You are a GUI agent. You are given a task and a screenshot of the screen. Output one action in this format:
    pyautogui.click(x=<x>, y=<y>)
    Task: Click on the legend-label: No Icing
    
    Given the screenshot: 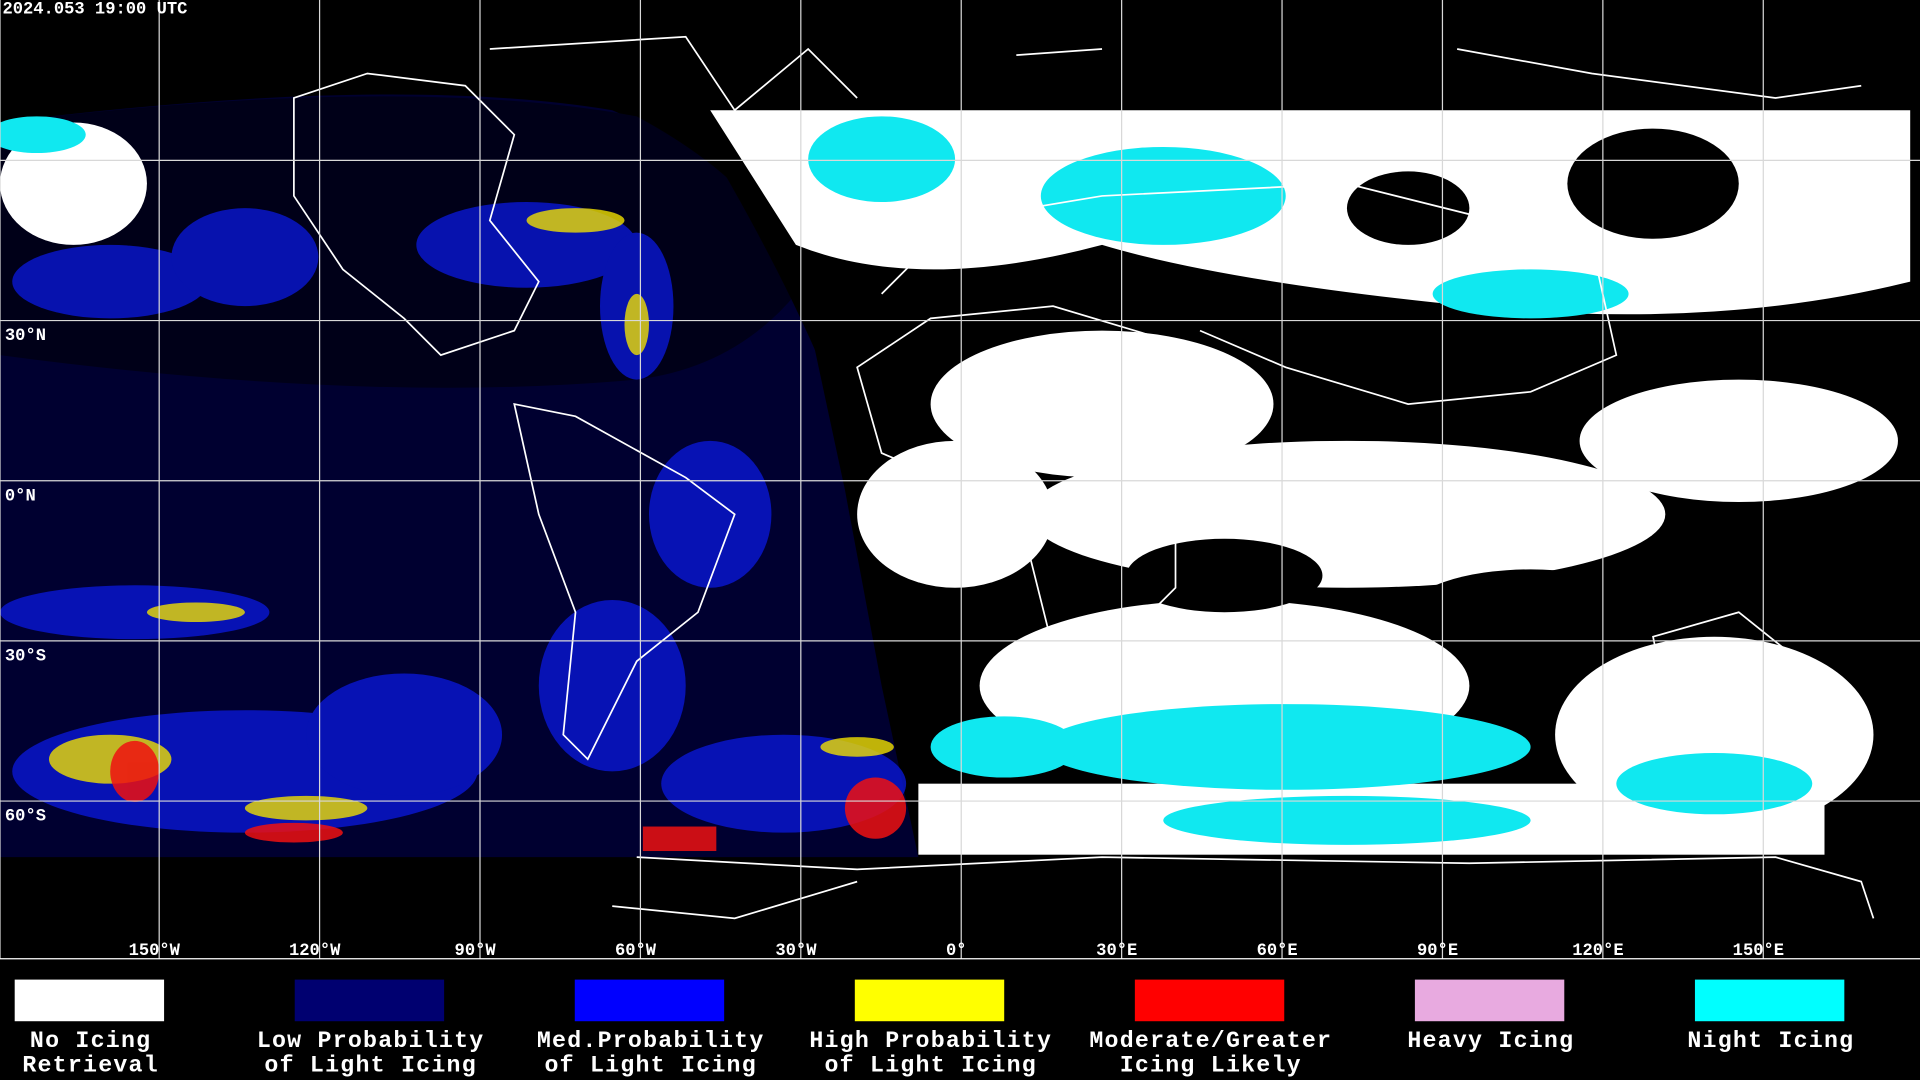 What is the action you would take?
    pyautogui.click(x=90, y=1041)
    